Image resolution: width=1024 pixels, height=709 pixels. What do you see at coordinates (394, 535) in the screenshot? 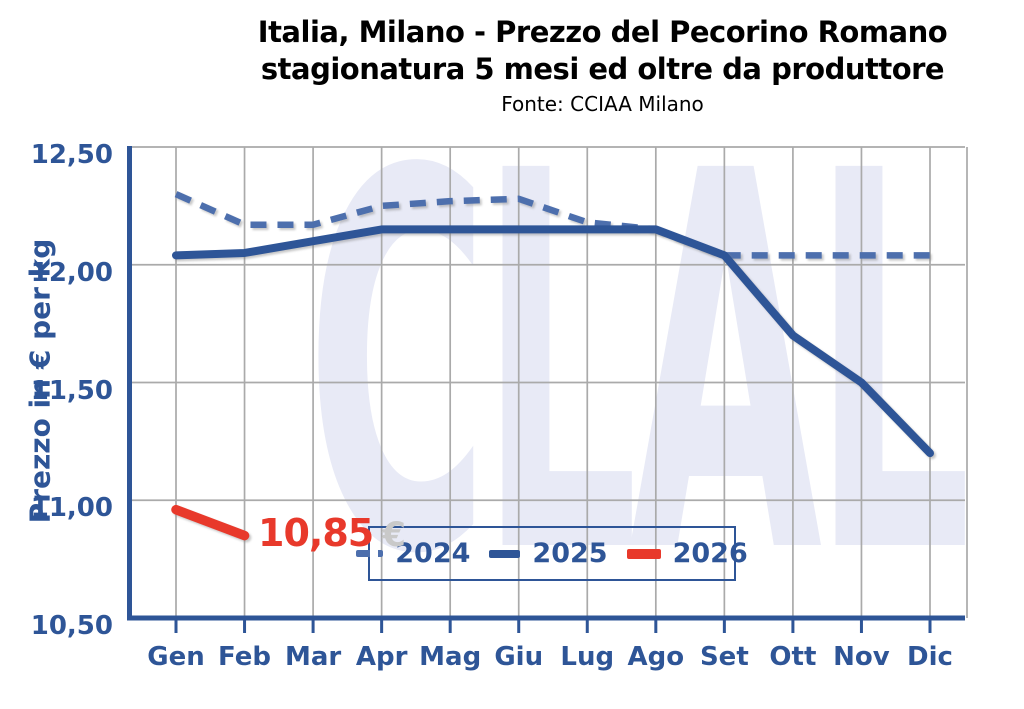
I see `euro-currency-watermark: €` at bounding box center [394, 535].